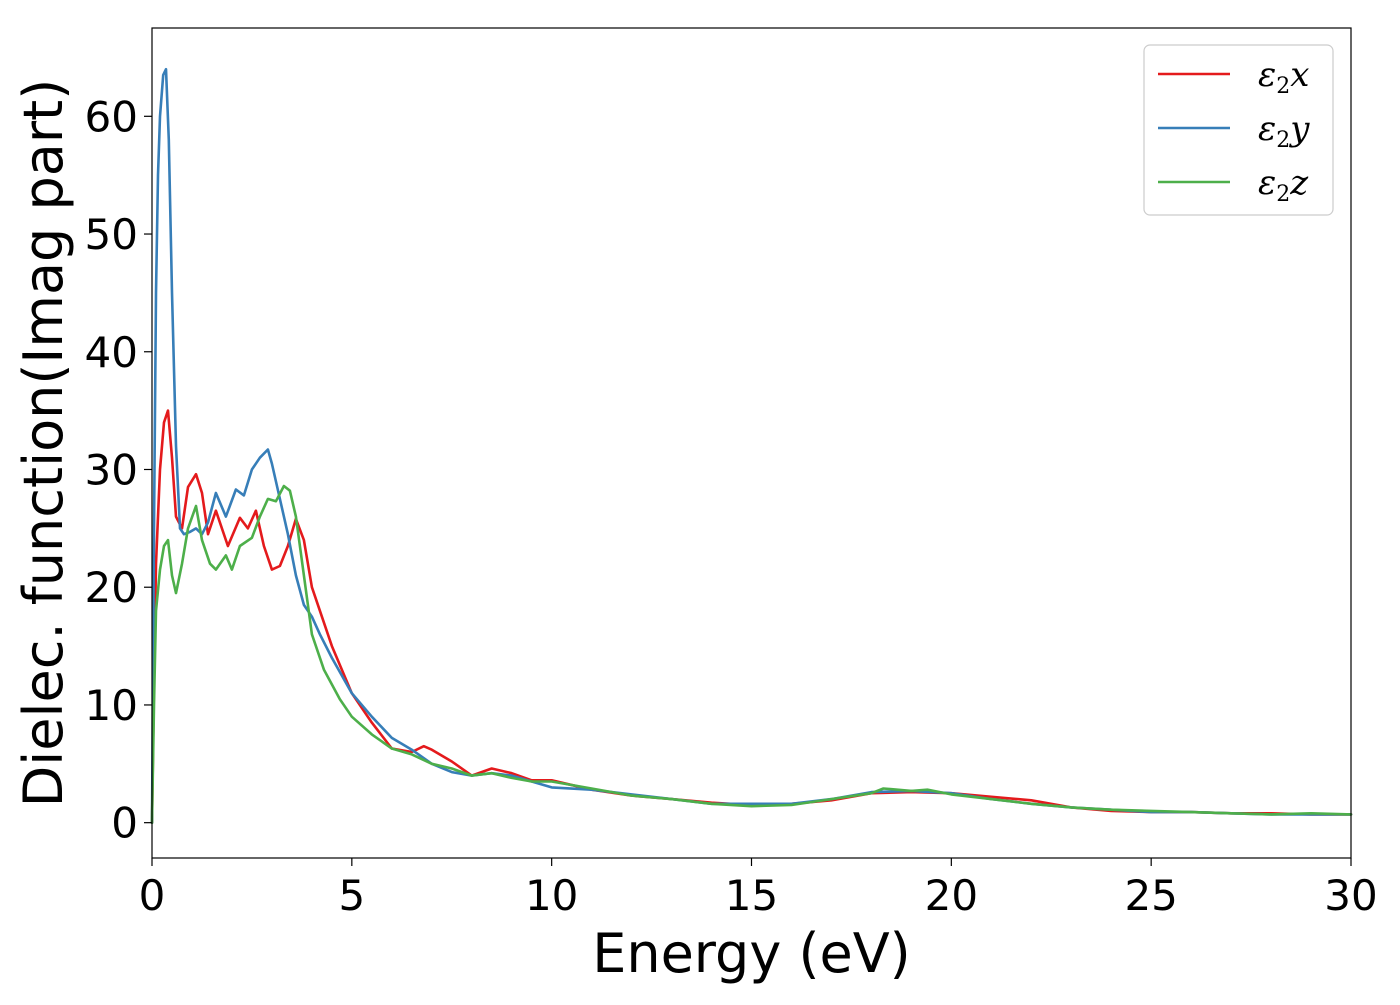 This screenshot has height=1005, width=1400. I want to click on y-tick-label: 0, so click(124, 823).